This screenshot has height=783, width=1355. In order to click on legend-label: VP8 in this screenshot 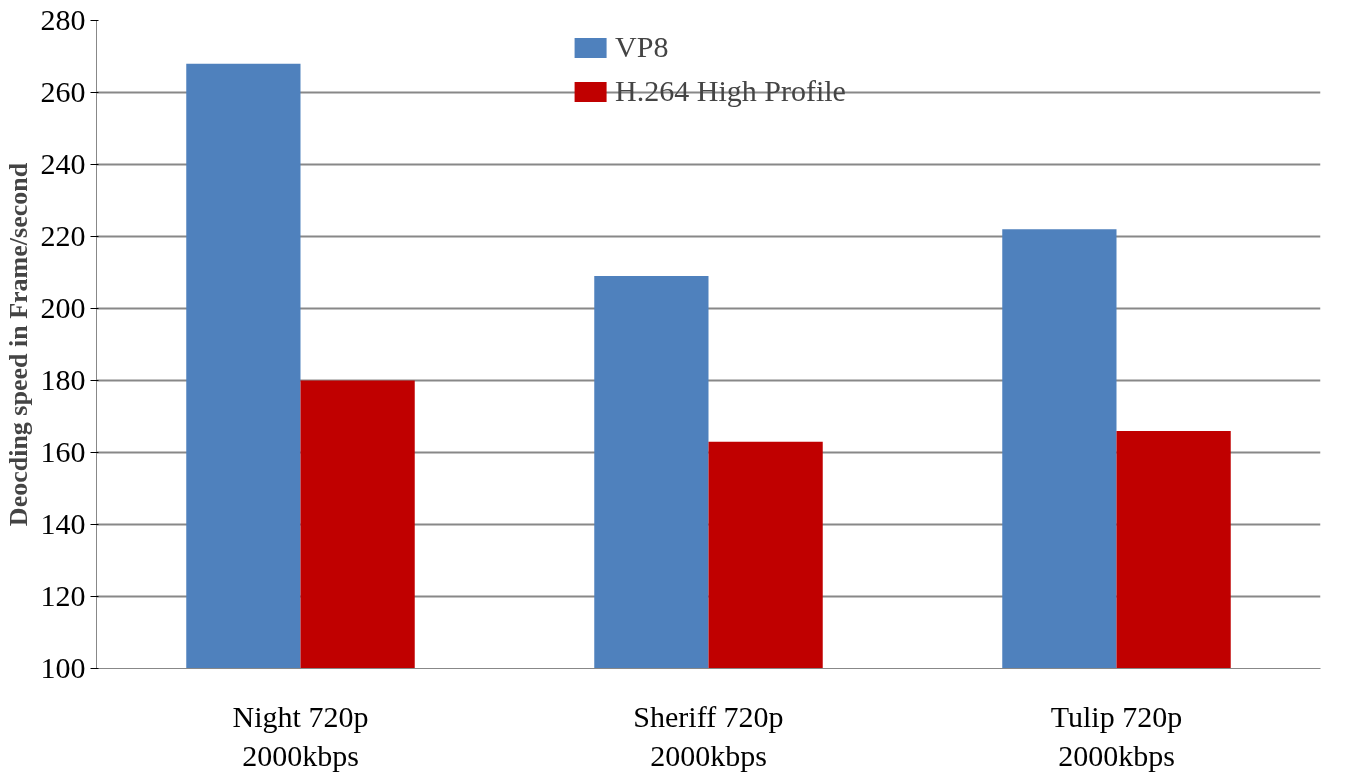, I will do `click(642, 47)`.